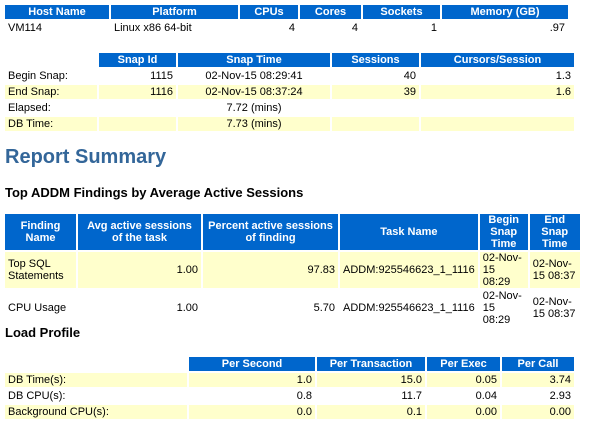  I want to click on cell: VM114, so click(25, 28).